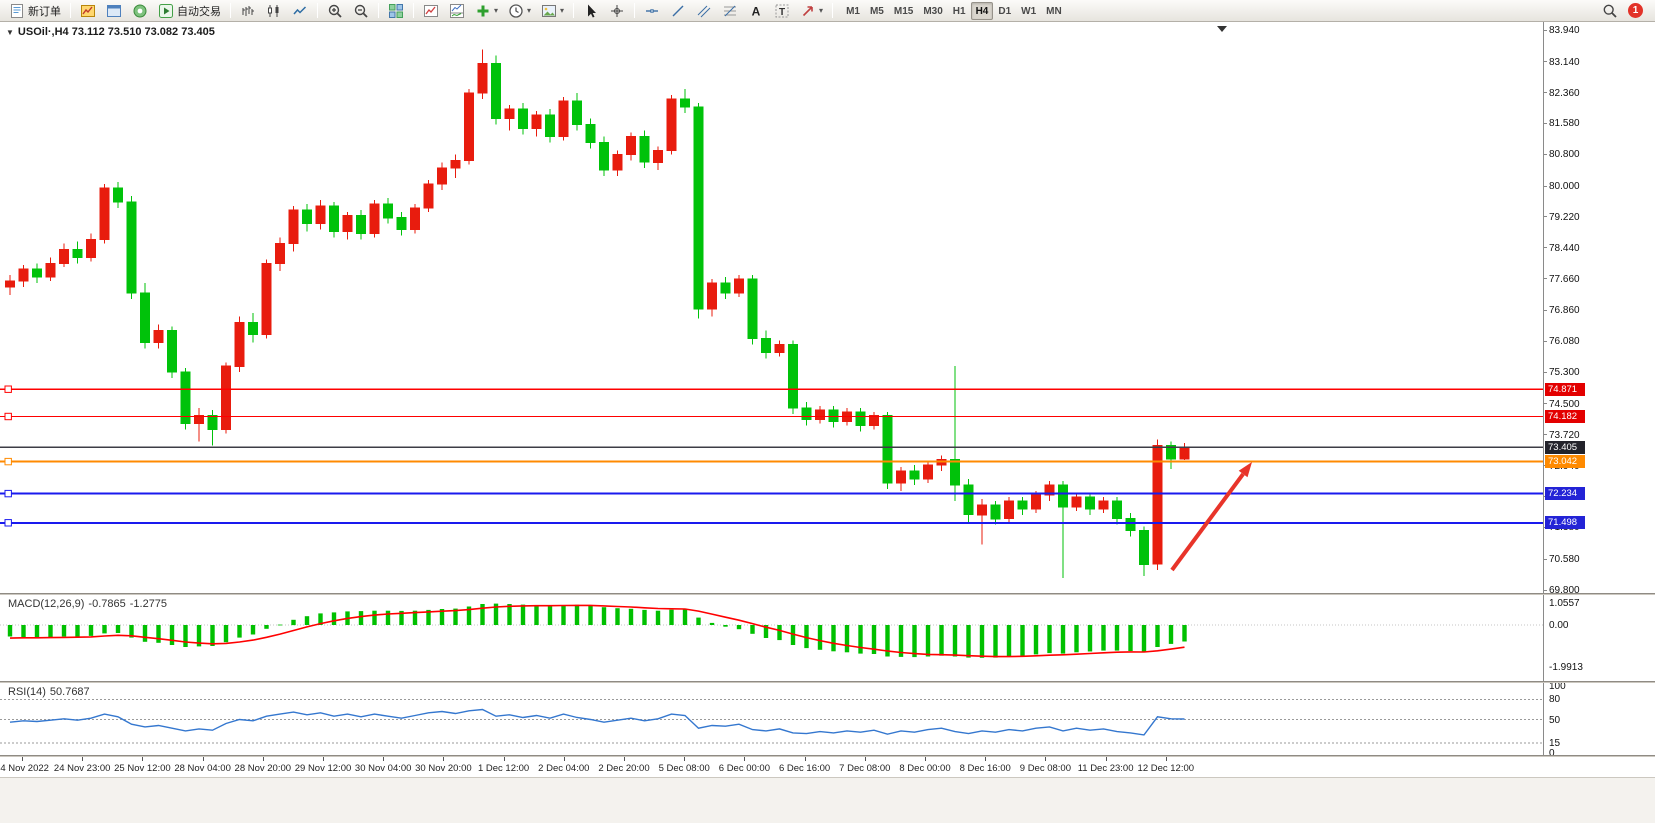  What do you see at coordinates (17, 11) in the screenshot?
I see `new-order-icon` at bounding box center [17, 11].